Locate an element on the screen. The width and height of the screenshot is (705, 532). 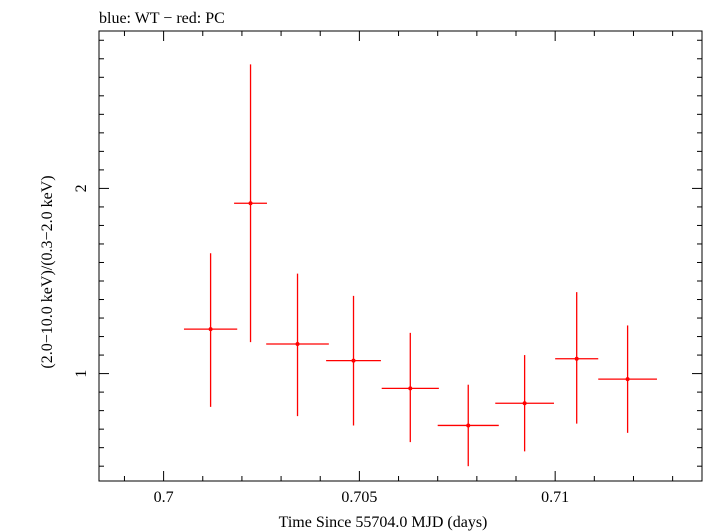
y-tick-label: 1 is located at coordinates (81, 374).